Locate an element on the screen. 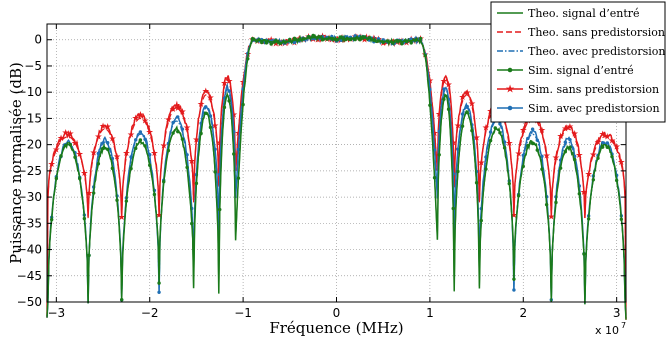  x-tick-label: 3 is located at coordinates (617, 313).